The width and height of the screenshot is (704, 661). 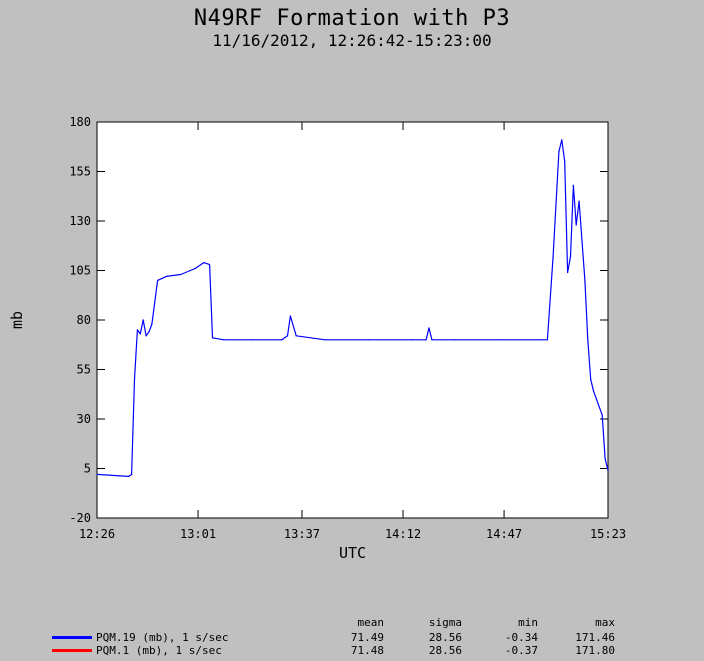 What do you see at coordinates (352, 40) in the screenshot?
I see `chart-subtitle: 11/16/2012, 12:26:42-15:23:00` at bounding box center [352, 40].